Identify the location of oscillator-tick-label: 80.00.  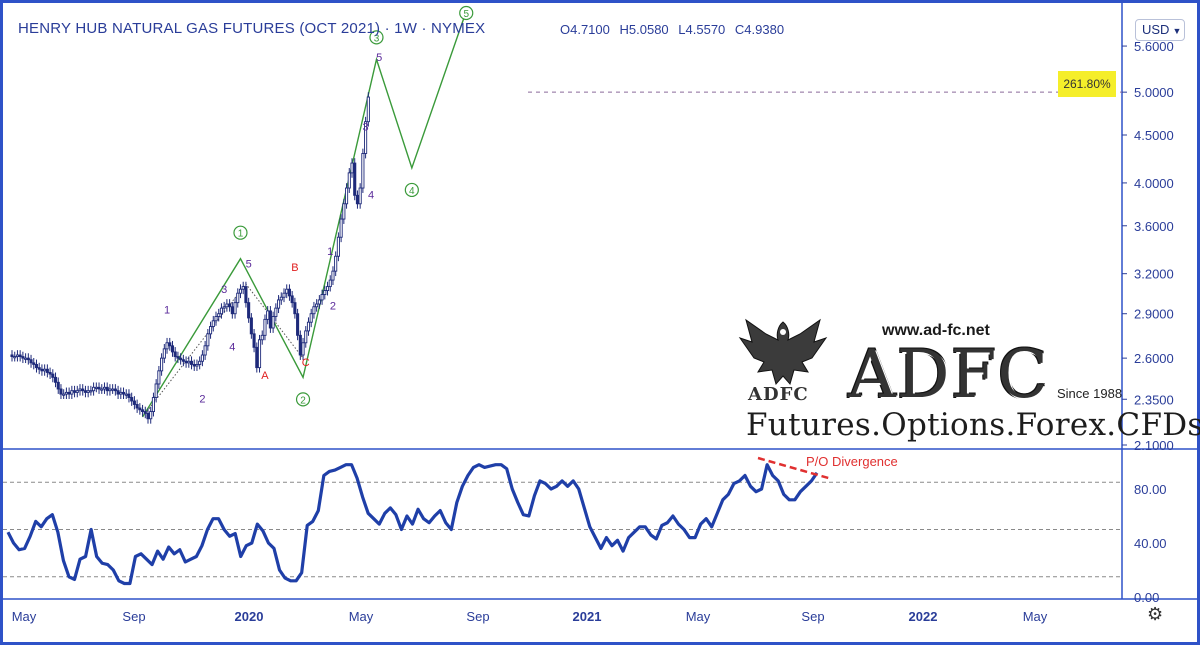
(1150, 489).